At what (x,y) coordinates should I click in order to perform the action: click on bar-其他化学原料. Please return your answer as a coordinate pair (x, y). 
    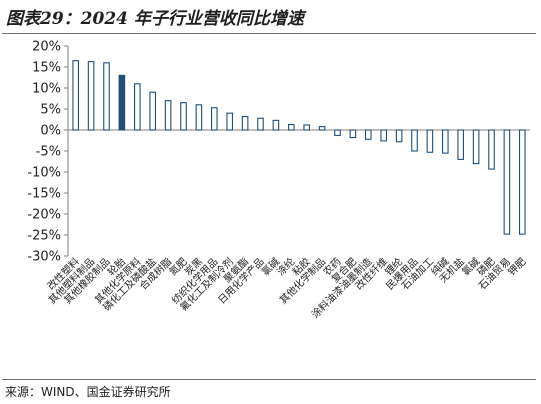
    Looking at the image, I should click on (137, 107).